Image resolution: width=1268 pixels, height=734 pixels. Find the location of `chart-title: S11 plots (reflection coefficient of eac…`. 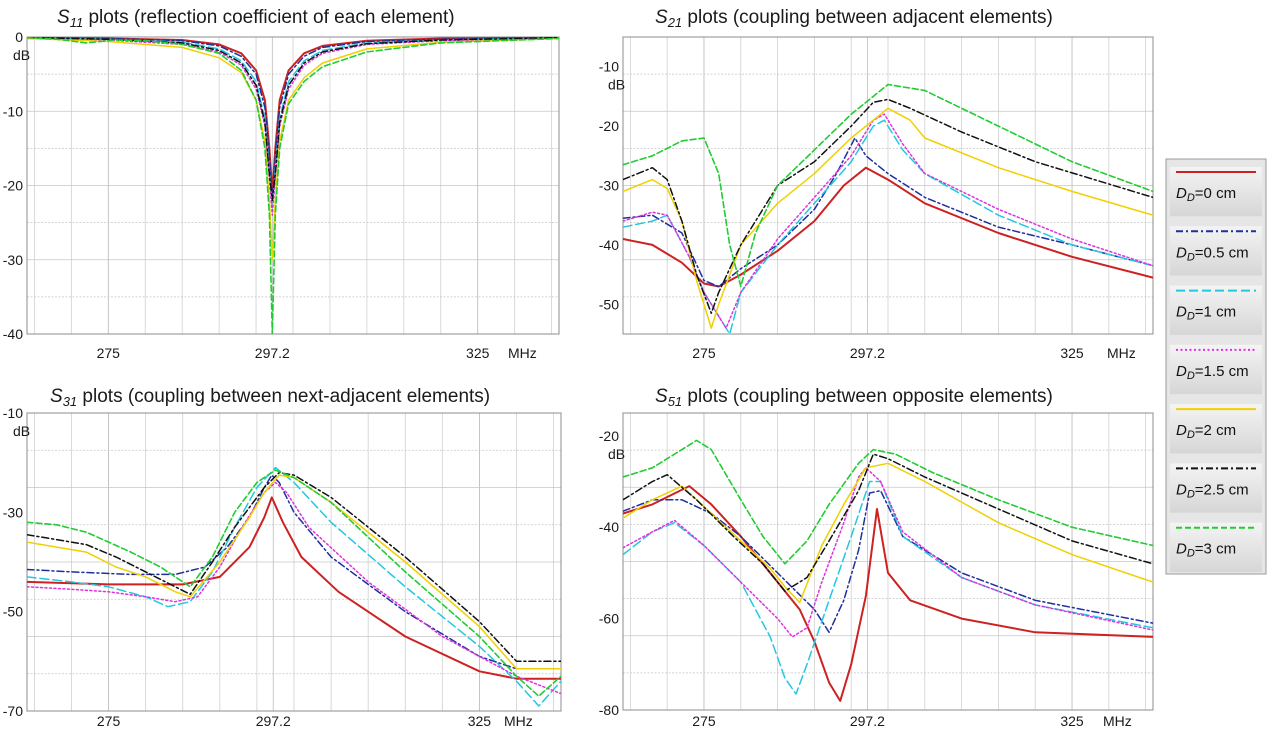

chart-title: S11 plots (reflection coefficient of eac… is located at coordinates (256, 18).